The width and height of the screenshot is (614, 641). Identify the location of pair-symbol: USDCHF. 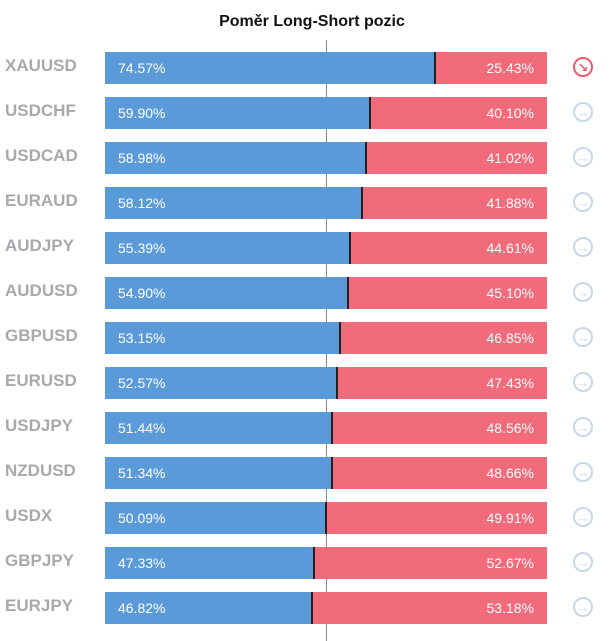
(40, 110).